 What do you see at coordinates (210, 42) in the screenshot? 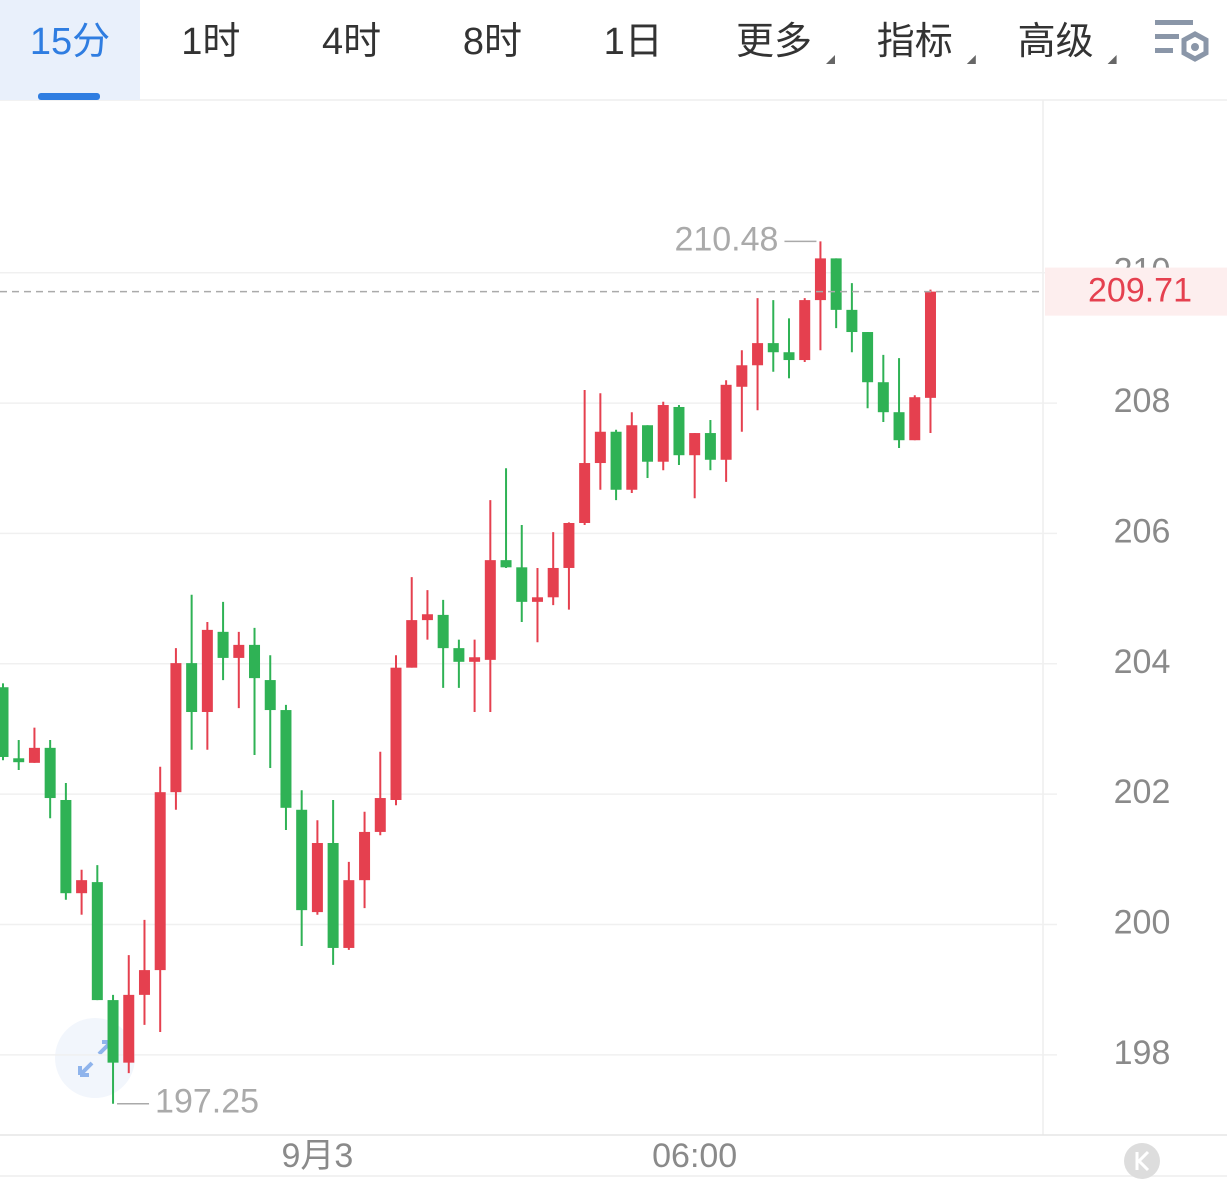
I see `toolbar-tab: 1时` at bounding box center [210, 42].